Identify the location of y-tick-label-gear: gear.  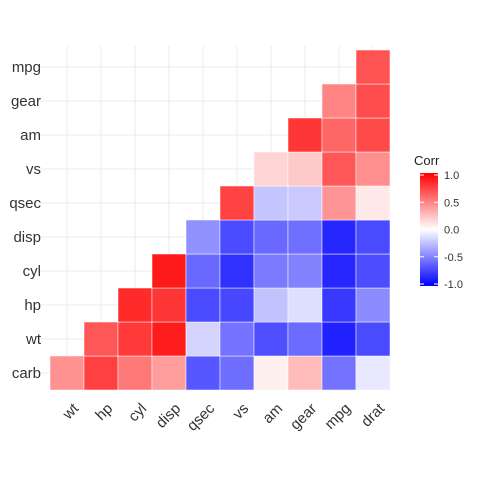
(26, 101).